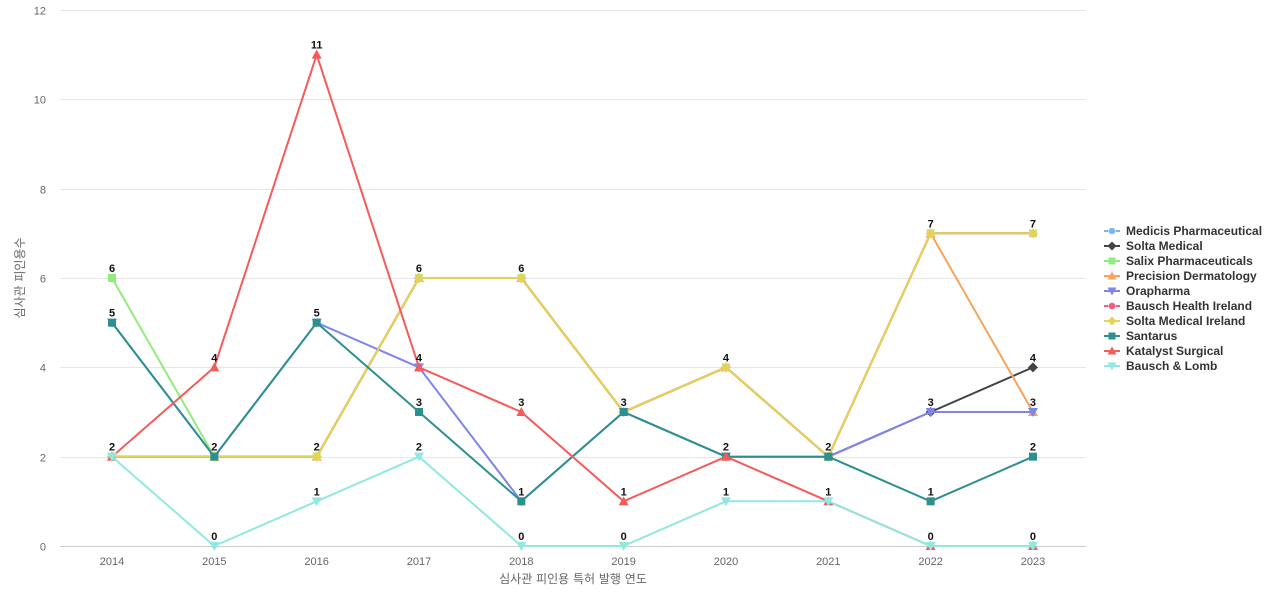 This screenshot has height=600, width=1280. I want to click on legend-label: Solta Medical, so click(1164, 246).